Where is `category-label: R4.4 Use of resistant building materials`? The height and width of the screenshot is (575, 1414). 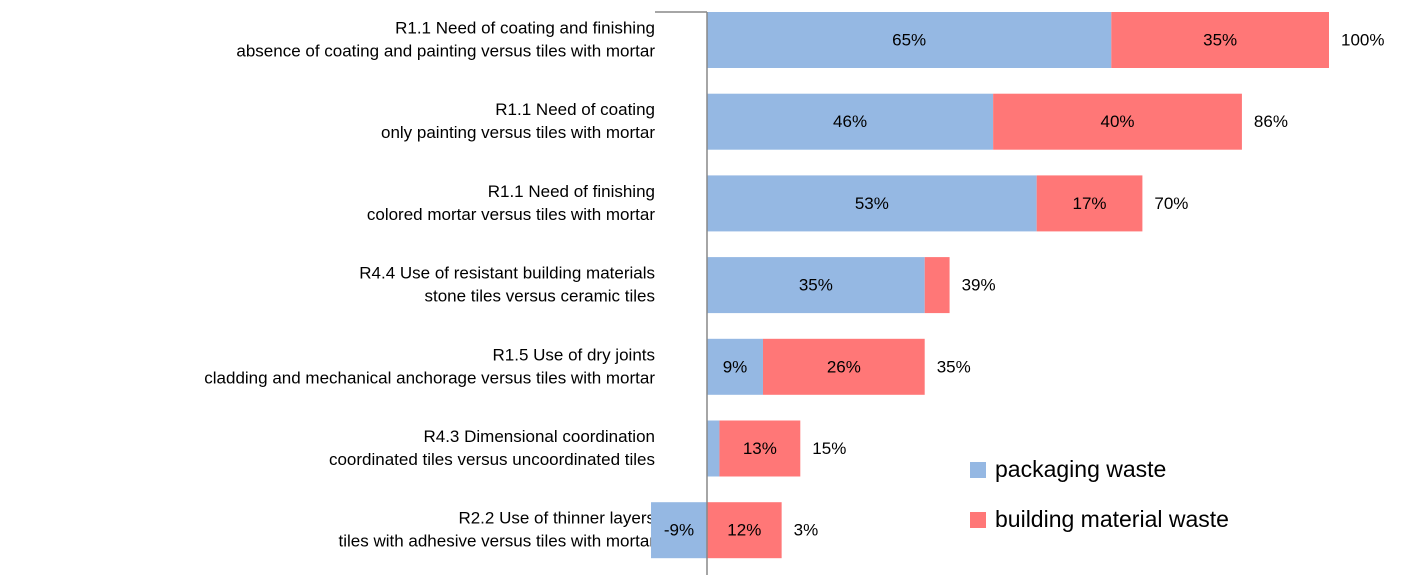
category-label: R4.4 Use of resistant building materials is located at coordinates (507, 273).